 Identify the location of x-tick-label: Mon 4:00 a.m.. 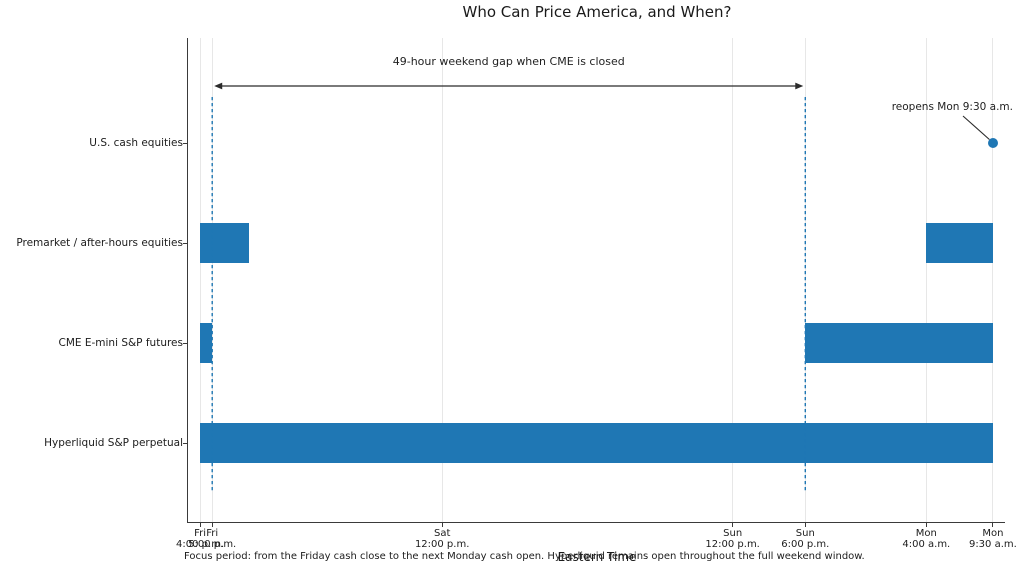
(926, 539).